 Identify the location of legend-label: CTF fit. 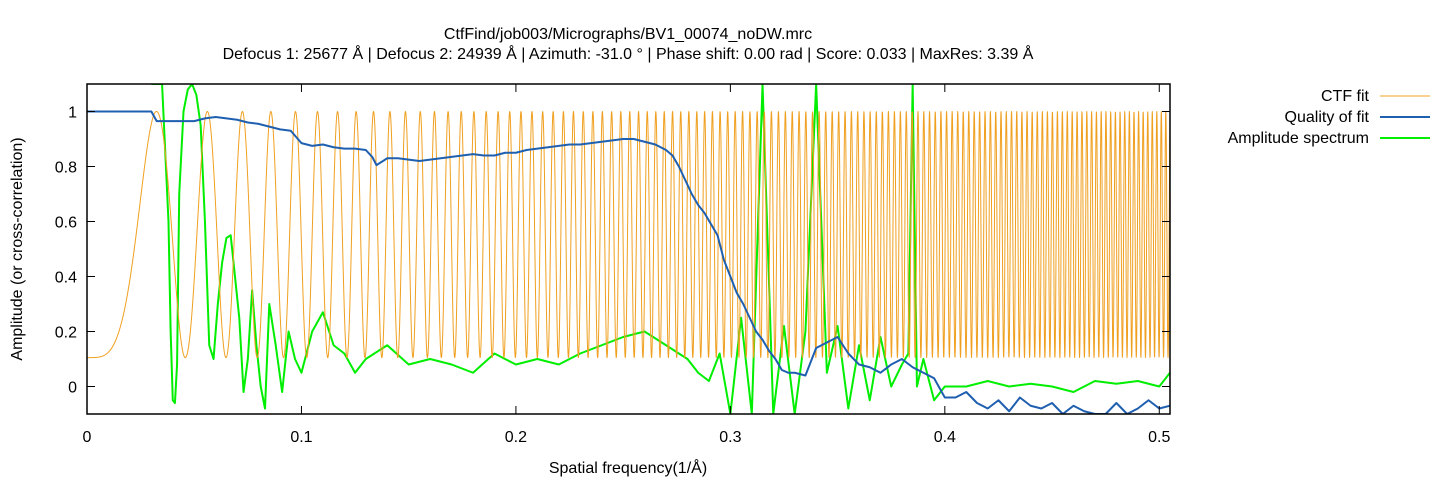
(1345, 96).